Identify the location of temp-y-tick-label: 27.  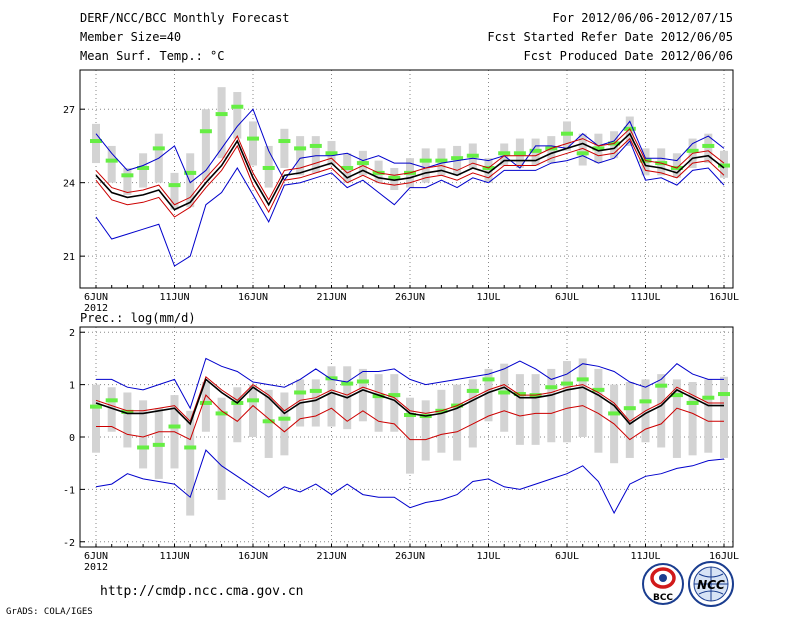
(69, 110).